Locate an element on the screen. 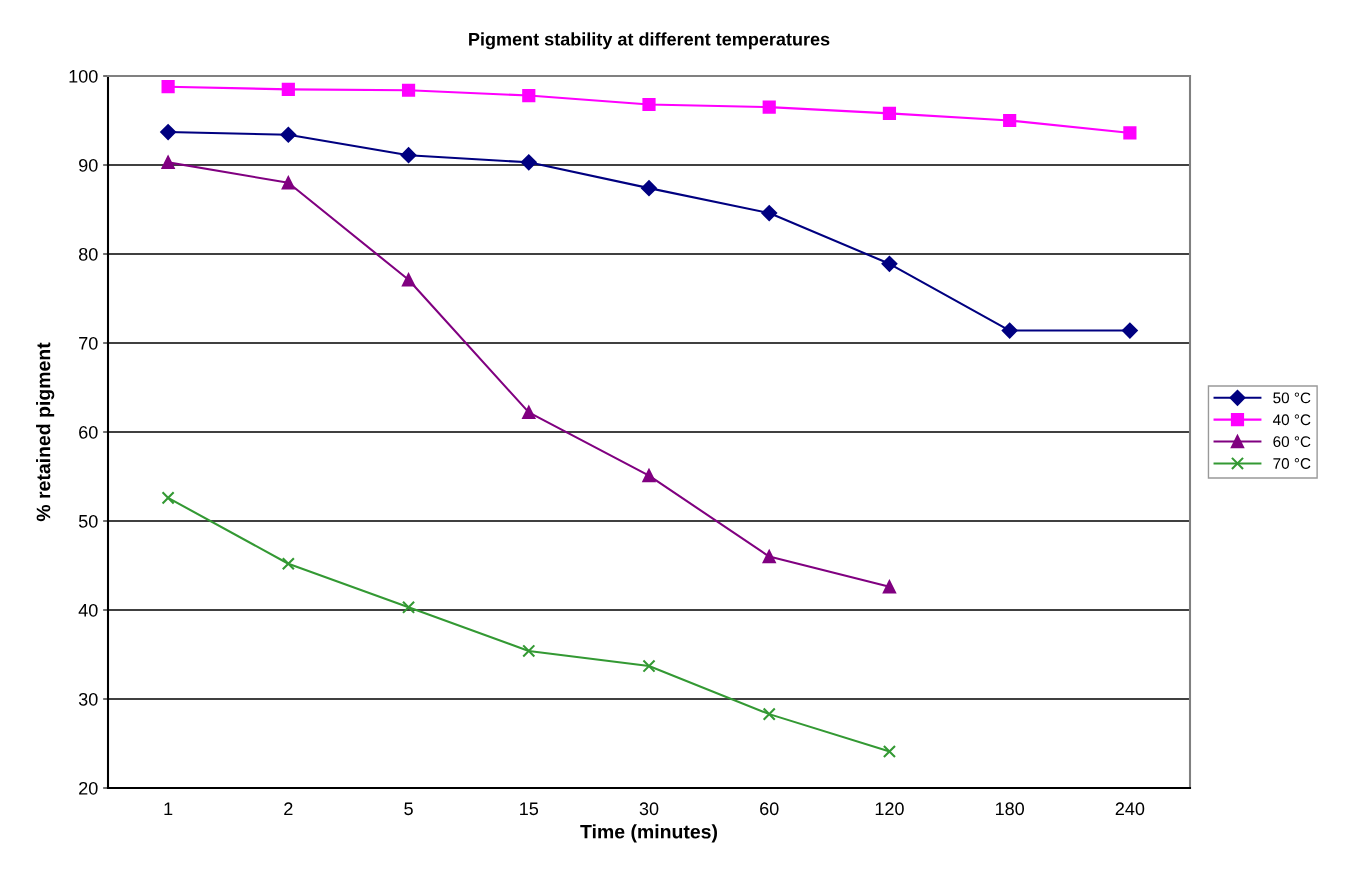 The image size is (1365, 876). x-tick-label: 60 is located at coordinates (769, 809).